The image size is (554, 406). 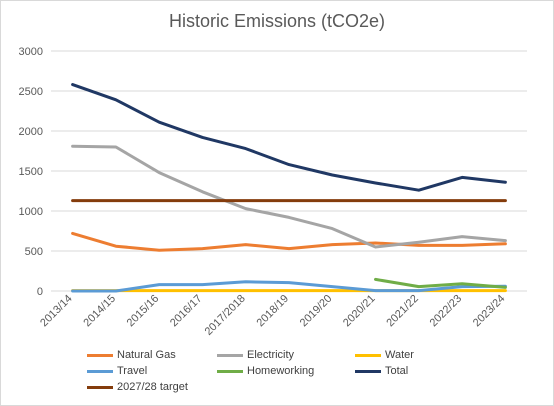 What do you see at coordinates (31, 92) in the screenshot?
I see `y-tick-label: 2500` at bounding box center [31, 92].